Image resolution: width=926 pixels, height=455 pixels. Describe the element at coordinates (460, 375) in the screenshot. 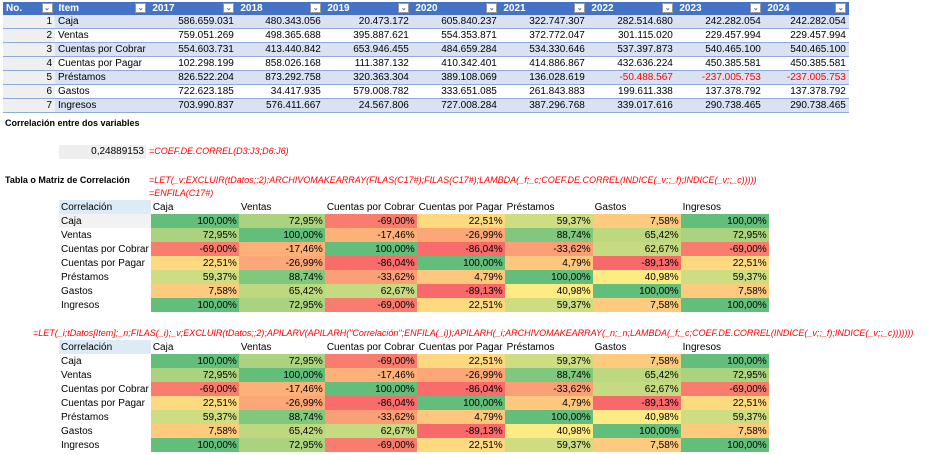

I see `matrix-cell: -26,99%` at that location.